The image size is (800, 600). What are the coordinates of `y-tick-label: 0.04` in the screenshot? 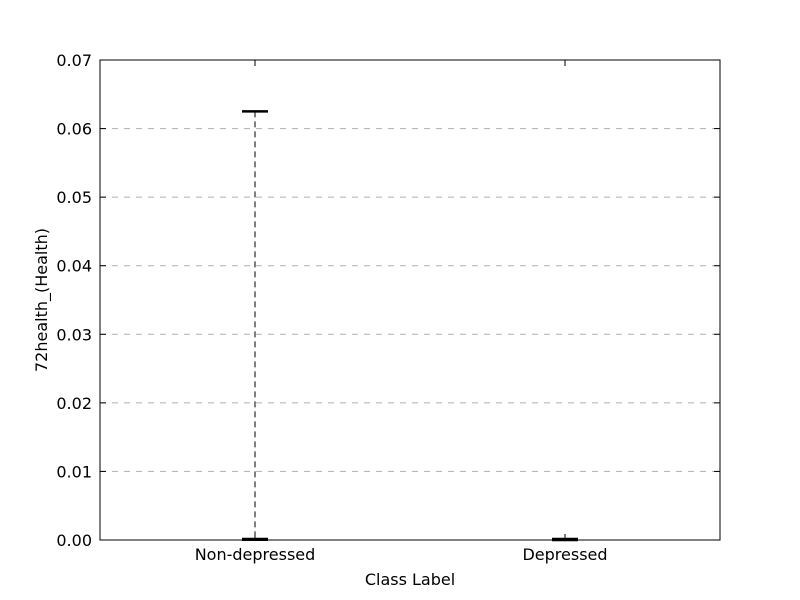 It's located at (74, 266).